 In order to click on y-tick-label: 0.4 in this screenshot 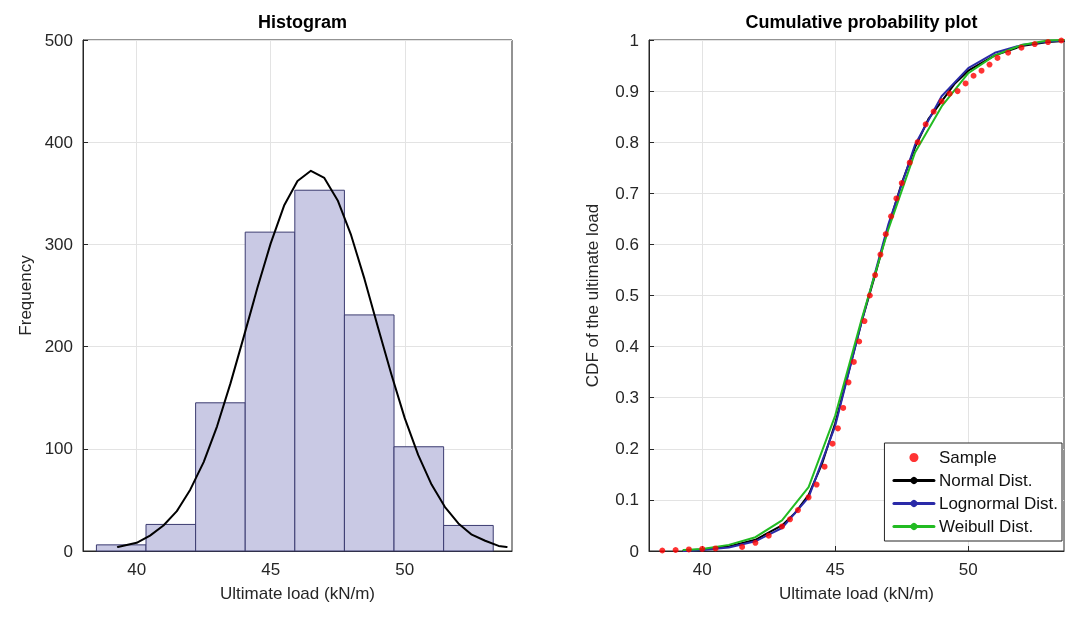, I will do `click(627, 347)`.